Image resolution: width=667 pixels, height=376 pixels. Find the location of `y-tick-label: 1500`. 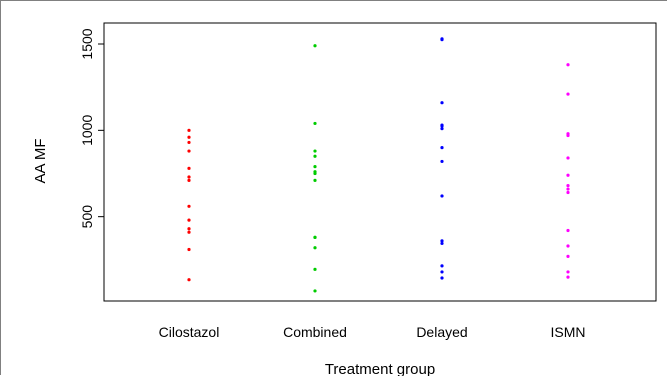

y-tick-label: 1500 is located at coordinates (87, 43).